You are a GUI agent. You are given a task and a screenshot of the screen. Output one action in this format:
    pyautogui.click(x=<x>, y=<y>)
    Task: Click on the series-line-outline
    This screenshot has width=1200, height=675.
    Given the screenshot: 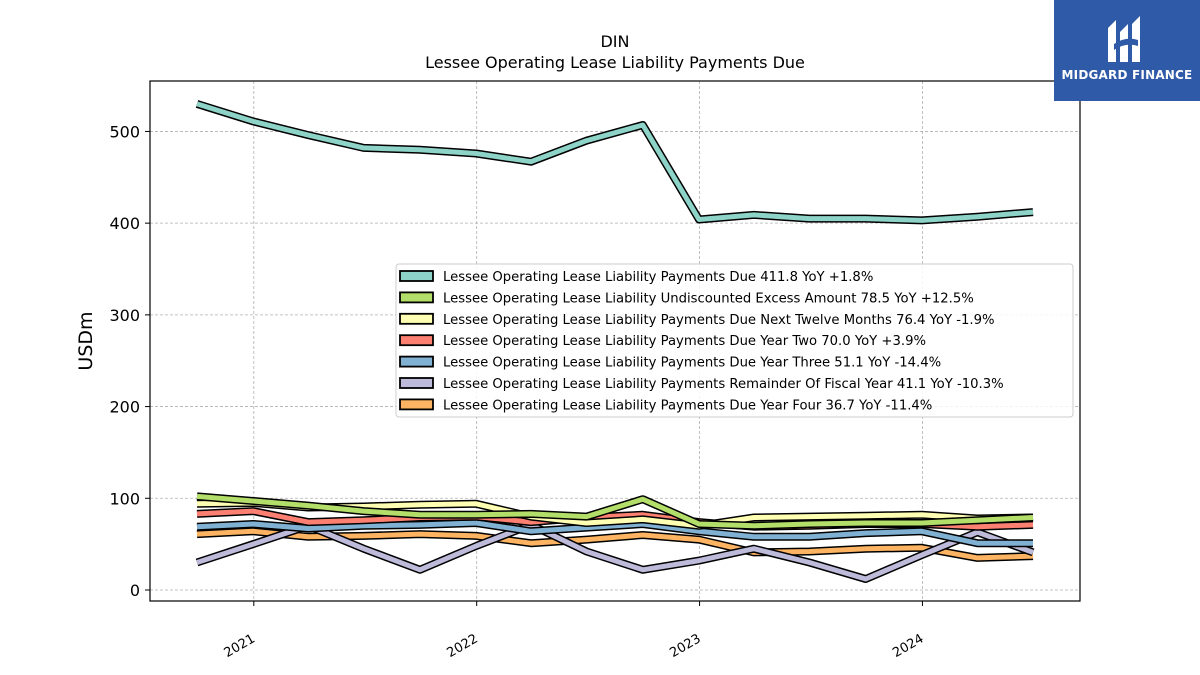 What is the action you would take?
    pyautogui.click(x=614, y=162)
    